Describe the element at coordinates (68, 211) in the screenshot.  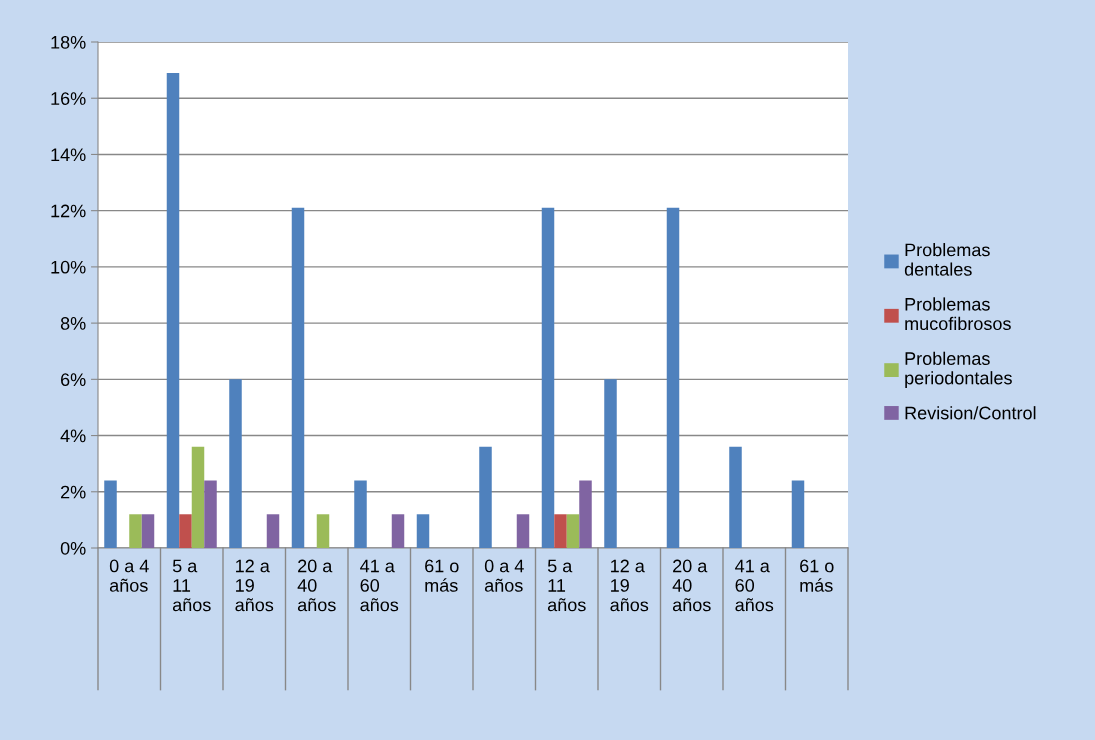
I see `y-tick-label: 12%` at that location.